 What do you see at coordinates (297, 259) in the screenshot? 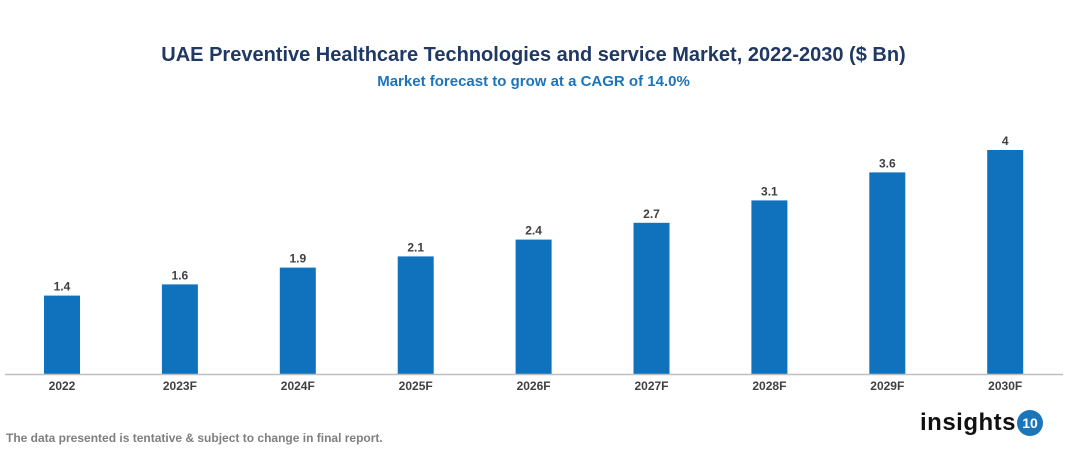
I see `data-label: 1.9` at bounding box center [297, 259].